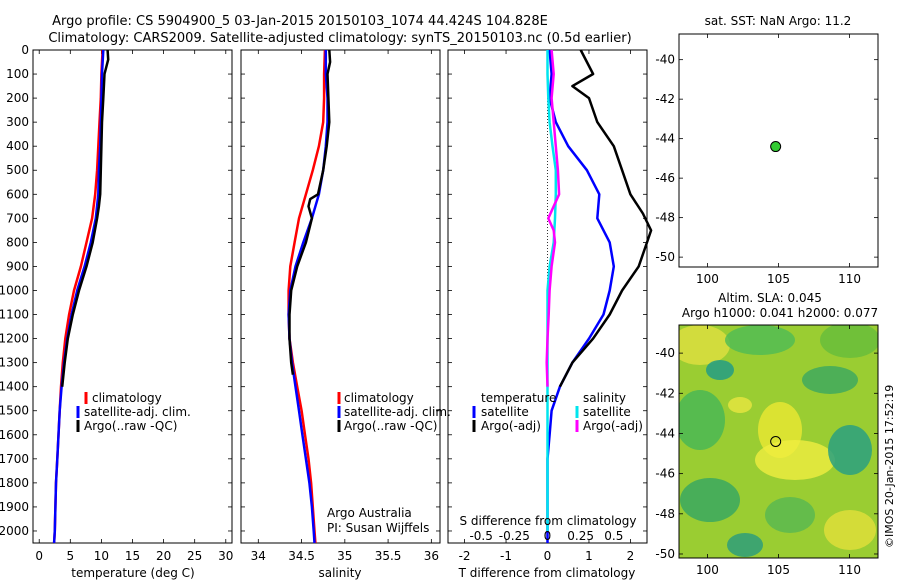 The width and height of the screenshot is (900, 580). I want to click on depth-tick-label: 0, so click(25, 50).